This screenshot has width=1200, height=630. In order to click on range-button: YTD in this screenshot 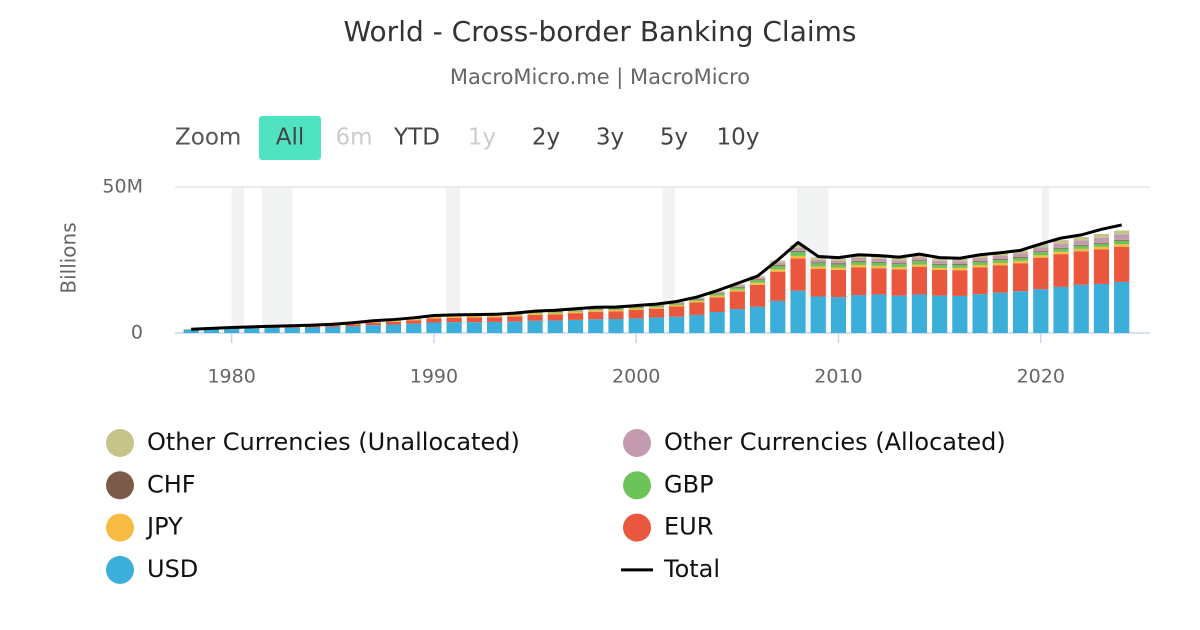, I will do `click(416, 138)`.